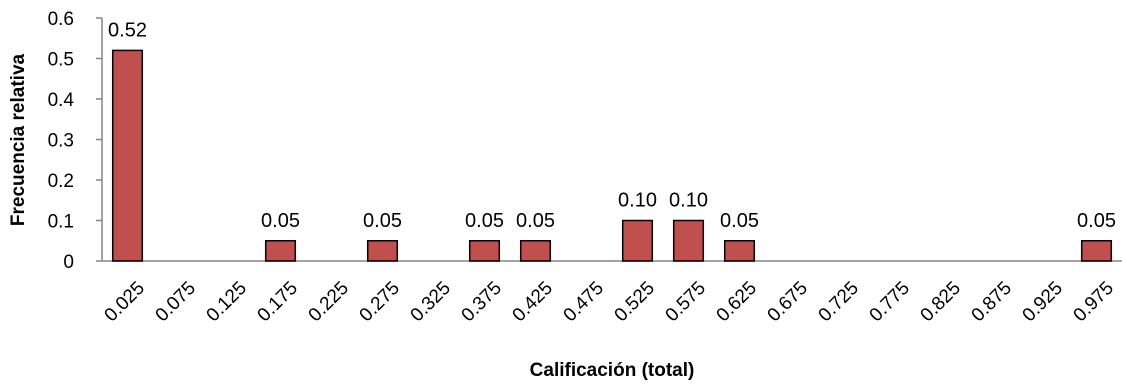 The width and height of the screenshot is (1122, 385). What do you see at coordinates (61, 60) in the screenshot?
I see `y-tick-label: 0.5` at bounding box center [61, 60].